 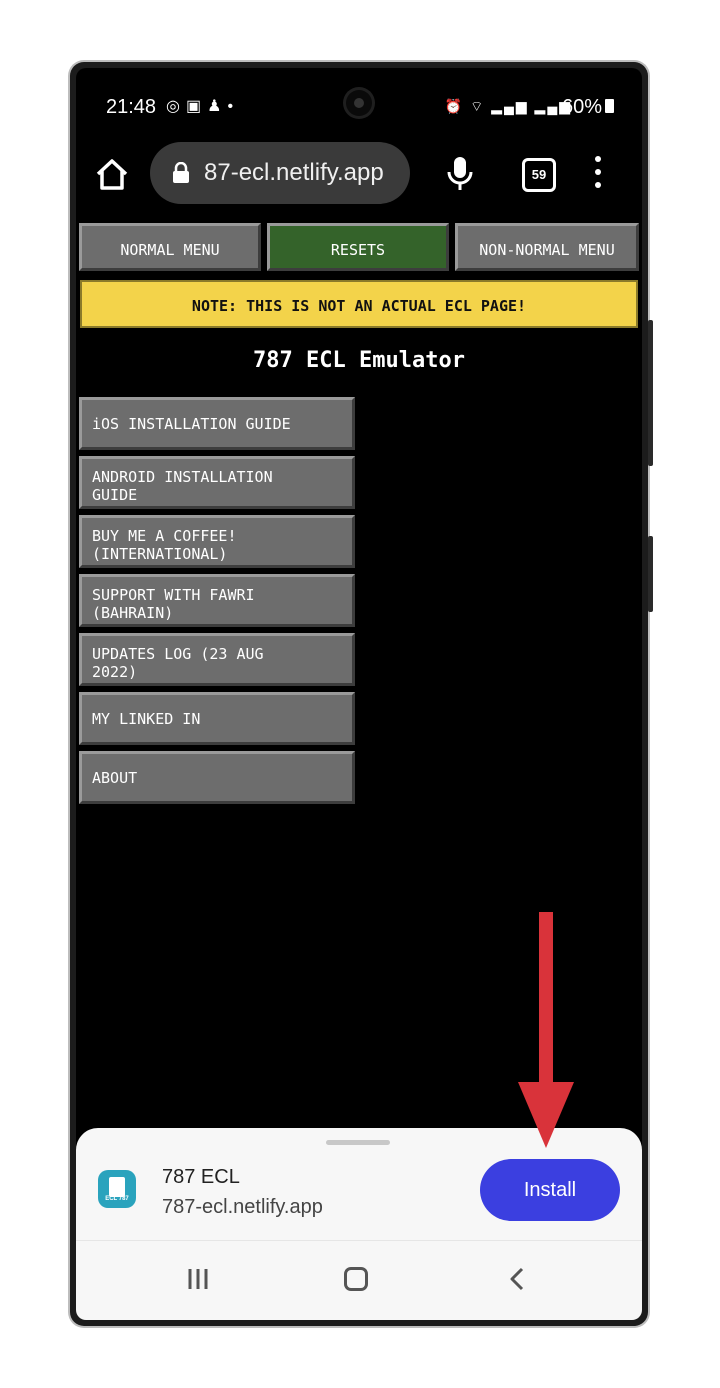 What do you see at coordinates (547, 247) in the screenshot?
I see `non-normal-menu-button: NON-NORMAL MENU` at bounding box center [547, 247].